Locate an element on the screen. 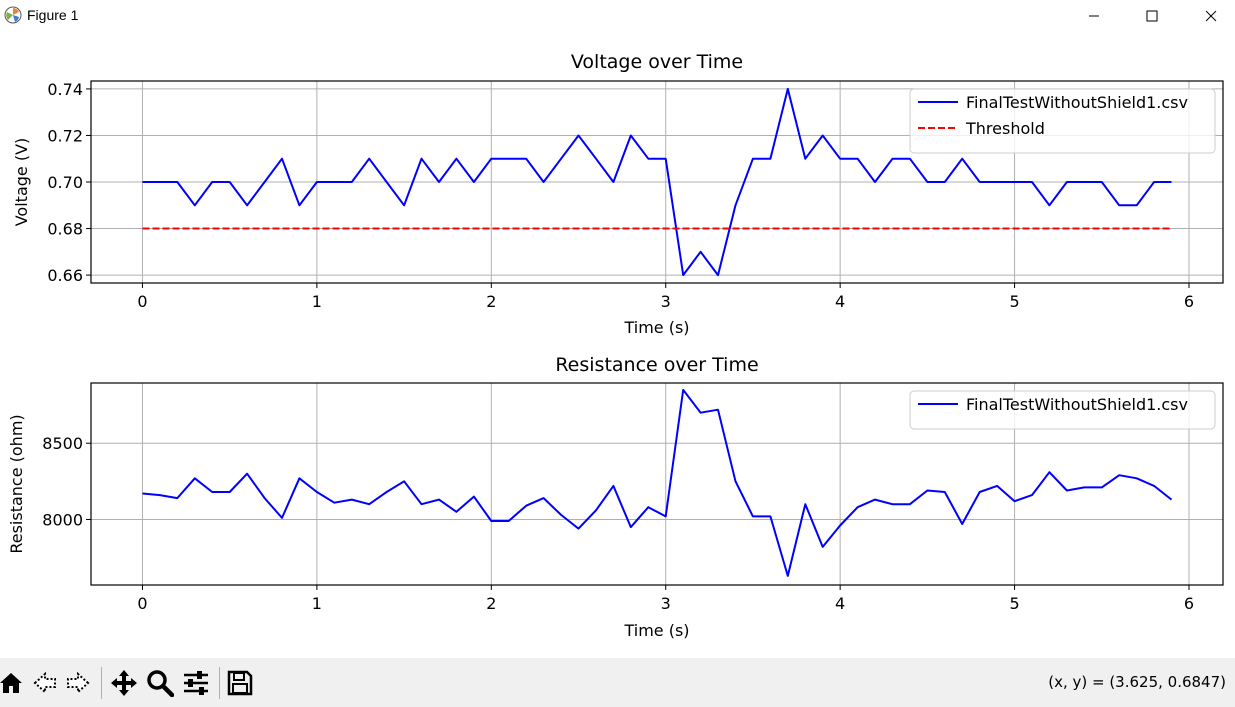 Image resolution: width=1235 pixels, height=707 pixels. chart-title: Voltage over Time is located at coordinates (657, 62).